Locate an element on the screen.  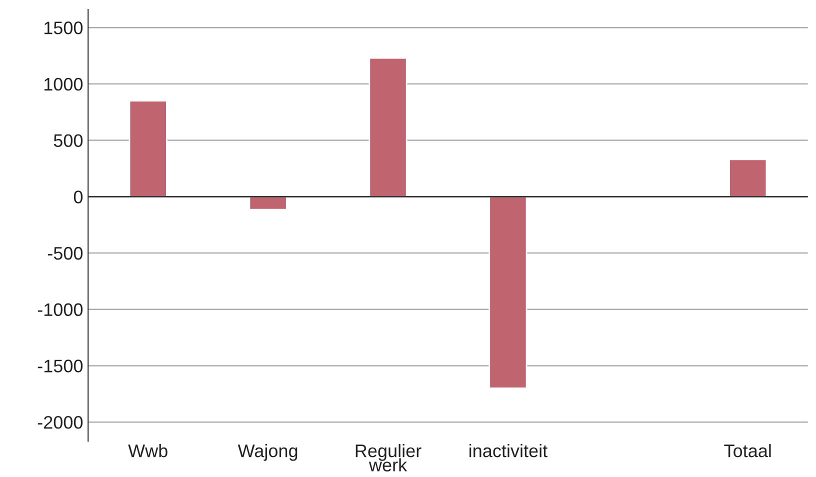
y-tick-label: 1500 is located at coordinates (63, 28).